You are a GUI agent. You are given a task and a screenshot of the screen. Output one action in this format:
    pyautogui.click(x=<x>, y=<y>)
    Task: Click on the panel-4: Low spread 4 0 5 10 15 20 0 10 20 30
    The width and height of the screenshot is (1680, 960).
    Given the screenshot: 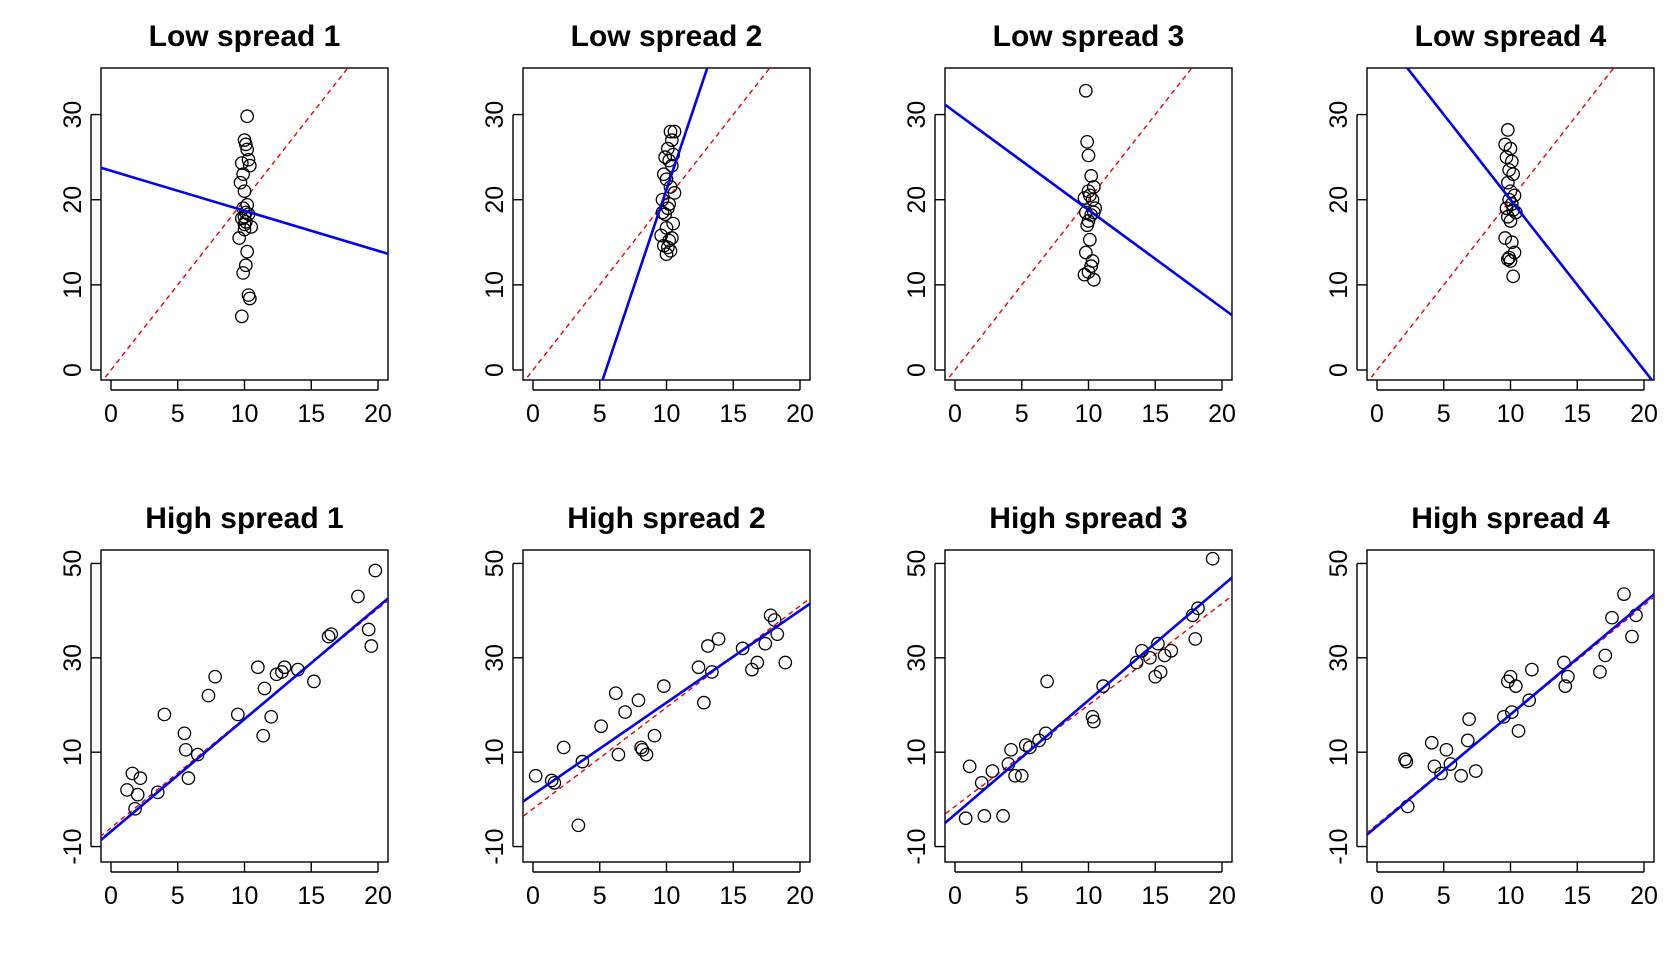 What is the action you would take?
    pyautogui.click(x=1491, y=224)
    